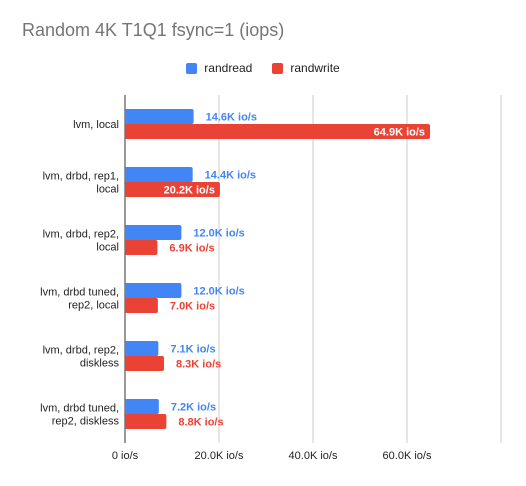 Image resolution: width=526 pixels, height=486 pixels. Describe the element at coordinates (200, 423) in the screenshot. I see `data-label-randwrite: 8.8K io/s` at that location.